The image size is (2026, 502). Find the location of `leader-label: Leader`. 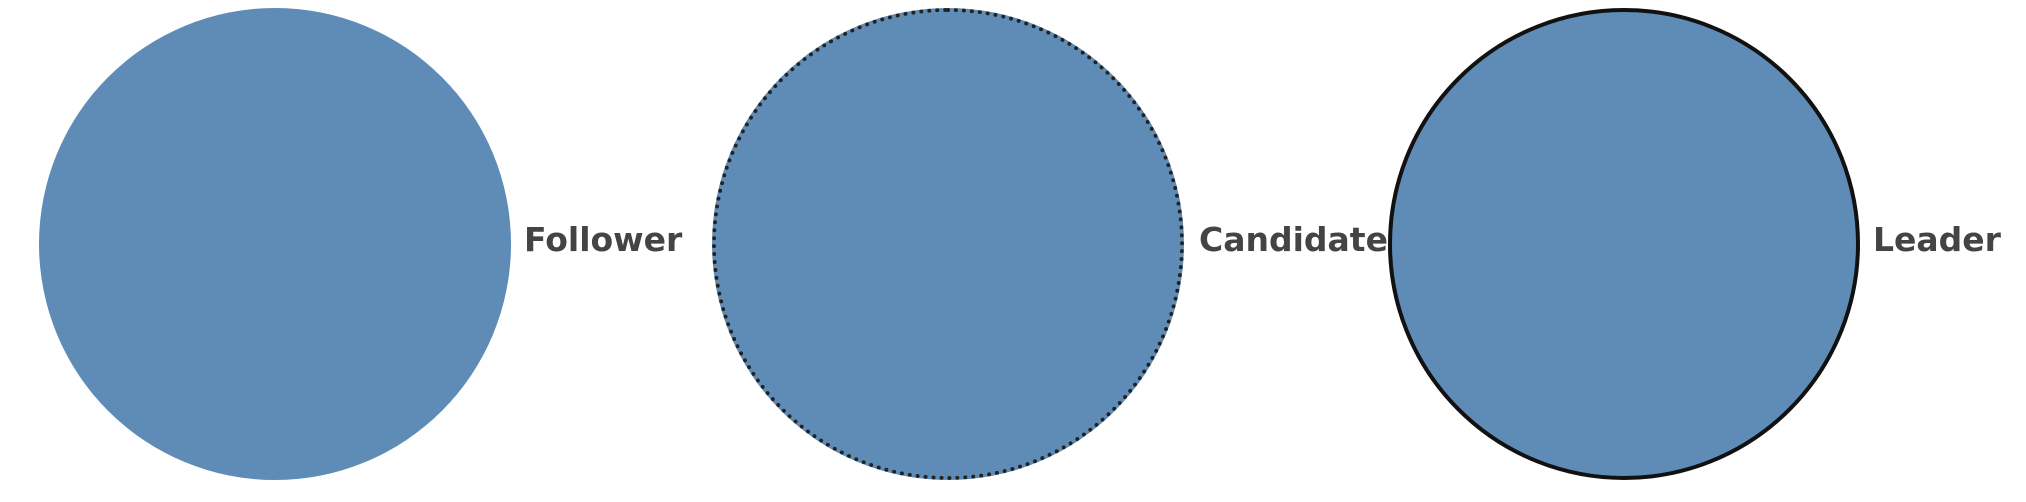

leader-label: Leader is located at coordinates (1937, 239).